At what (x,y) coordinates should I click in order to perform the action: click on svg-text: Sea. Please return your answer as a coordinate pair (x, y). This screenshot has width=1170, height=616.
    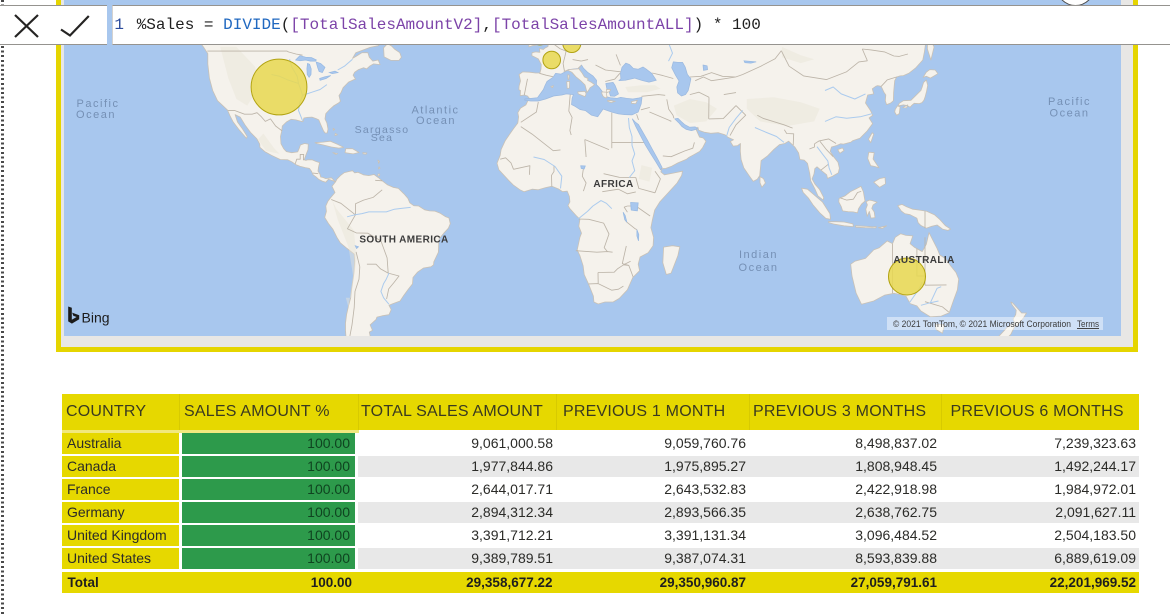
    Looking at the image, I should click on (382, 138).